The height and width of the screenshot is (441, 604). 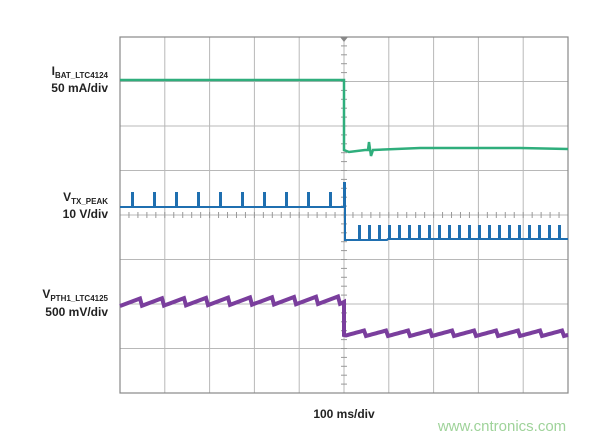 I want to click on trace-label: IBAT_LTC4124, so click(x=80, y=72).